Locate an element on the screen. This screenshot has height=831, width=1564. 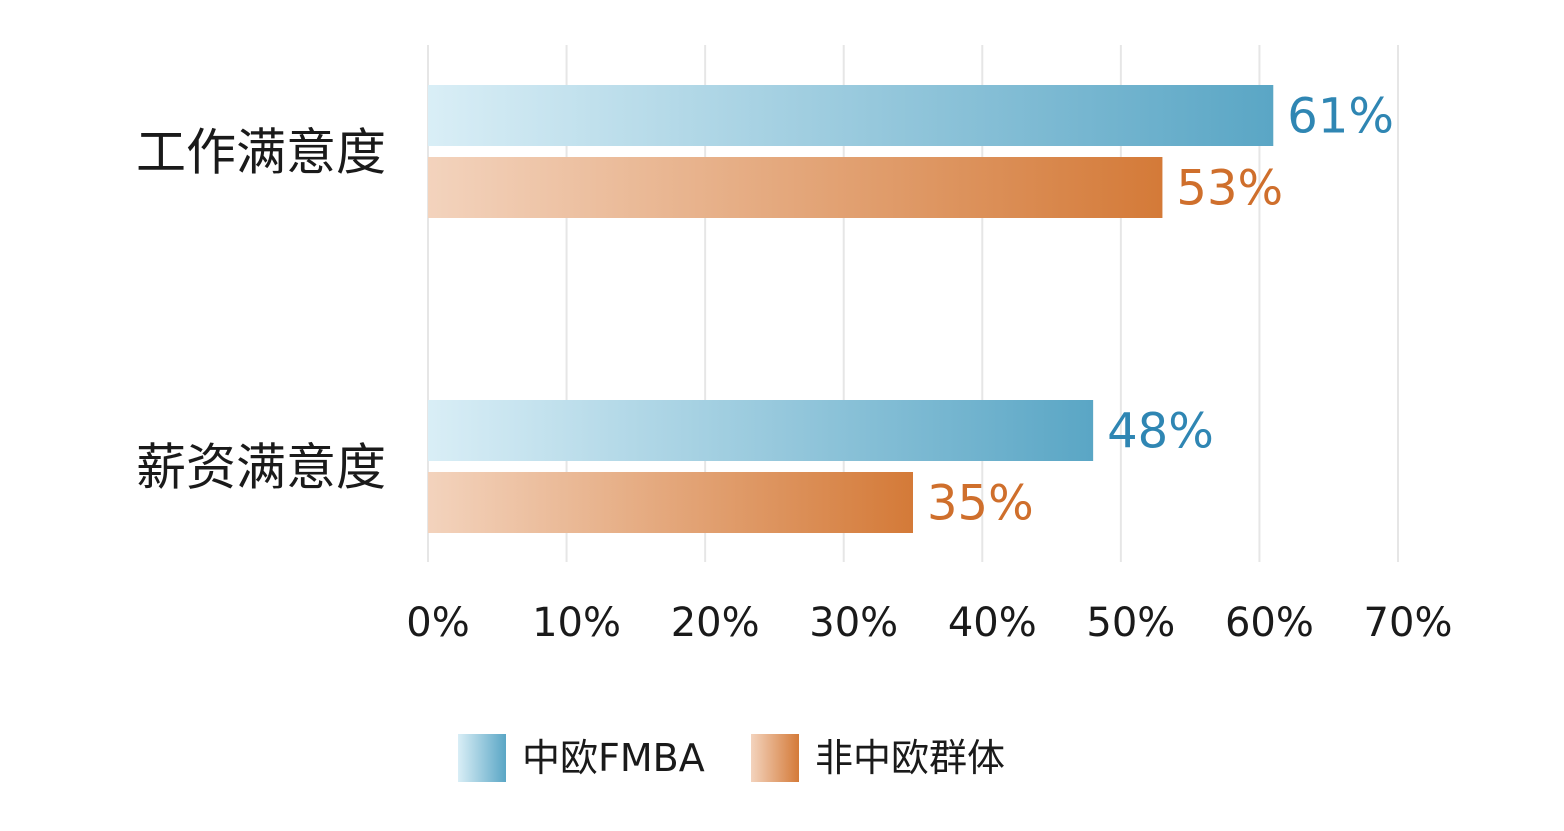
tick-label: 50% is located at coordinates (1130, 623).